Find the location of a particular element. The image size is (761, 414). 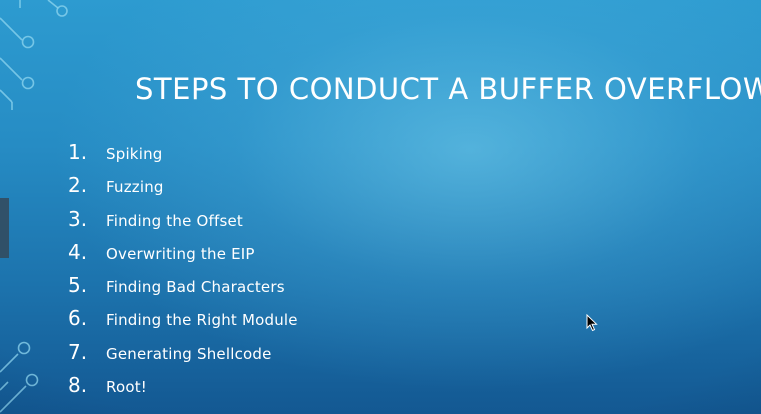

step-number: 7. is located at coordinates (78, 351).